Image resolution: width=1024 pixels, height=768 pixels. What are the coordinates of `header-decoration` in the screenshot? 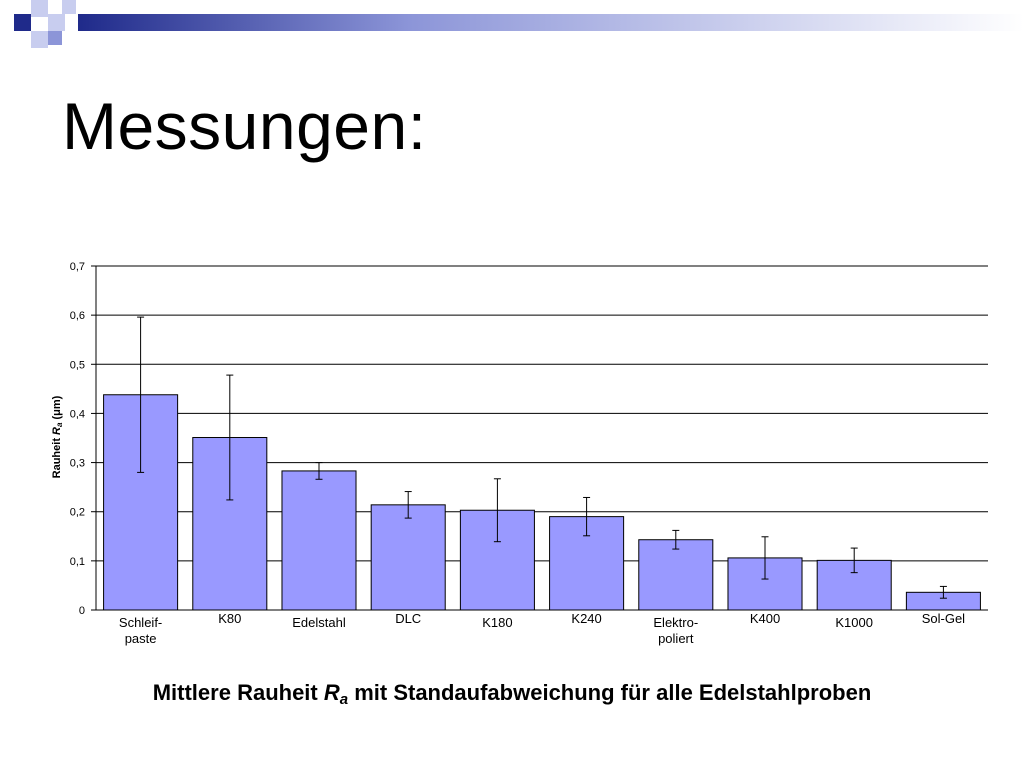 It's located at (519, 24).